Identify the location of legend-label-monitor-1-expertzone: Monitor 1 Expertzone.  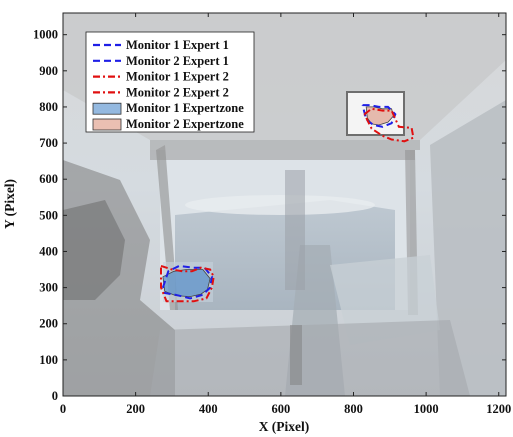
(185, 108).